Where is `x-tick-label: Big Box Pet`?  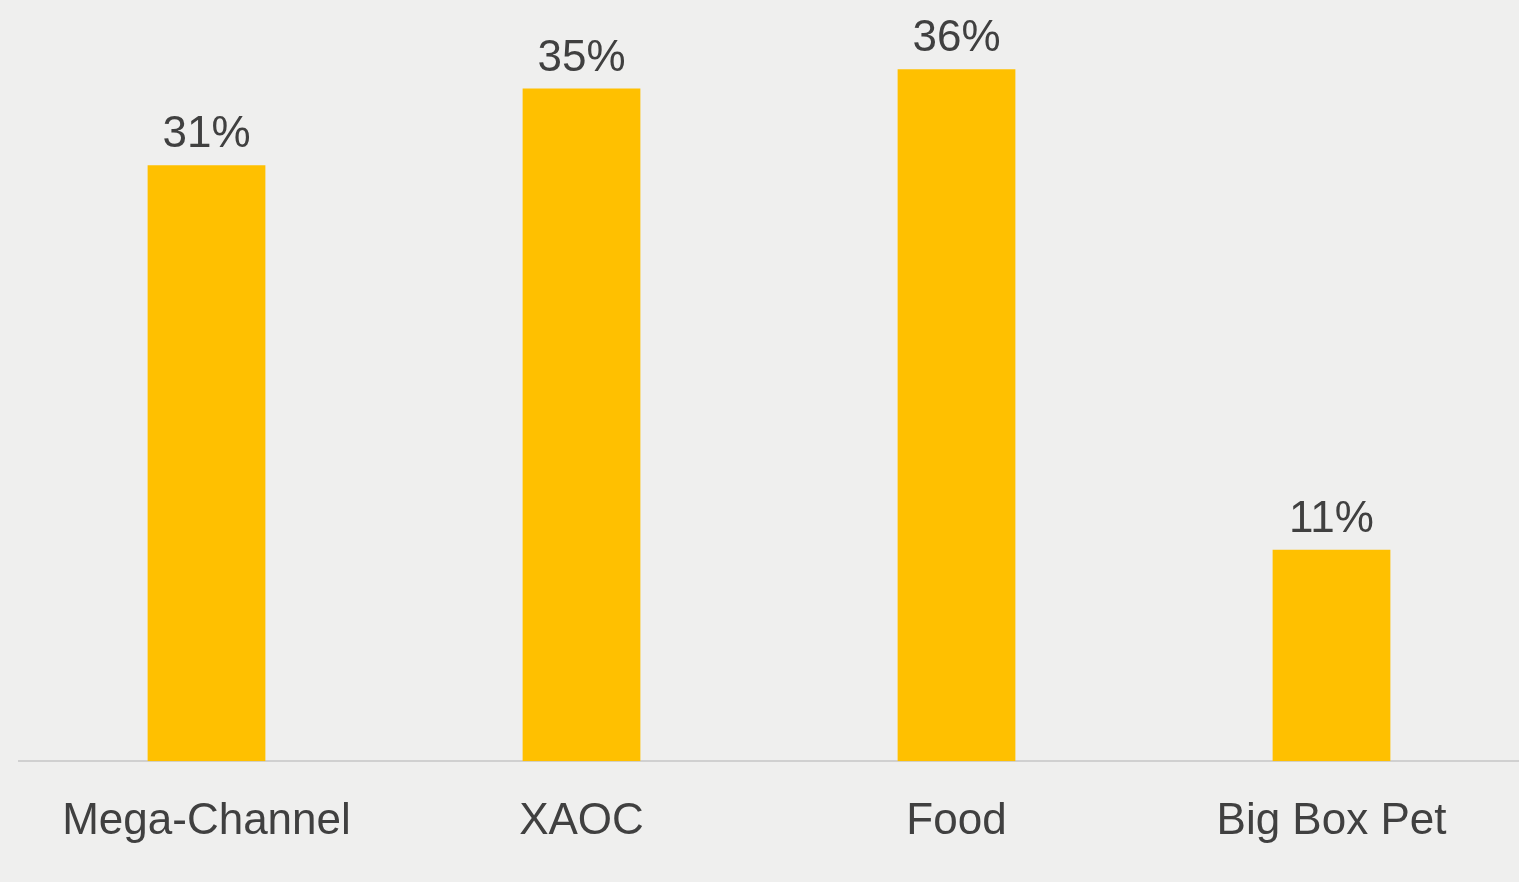
x-tick-label: Big Box Pet is located at coordinates (1331, 818).